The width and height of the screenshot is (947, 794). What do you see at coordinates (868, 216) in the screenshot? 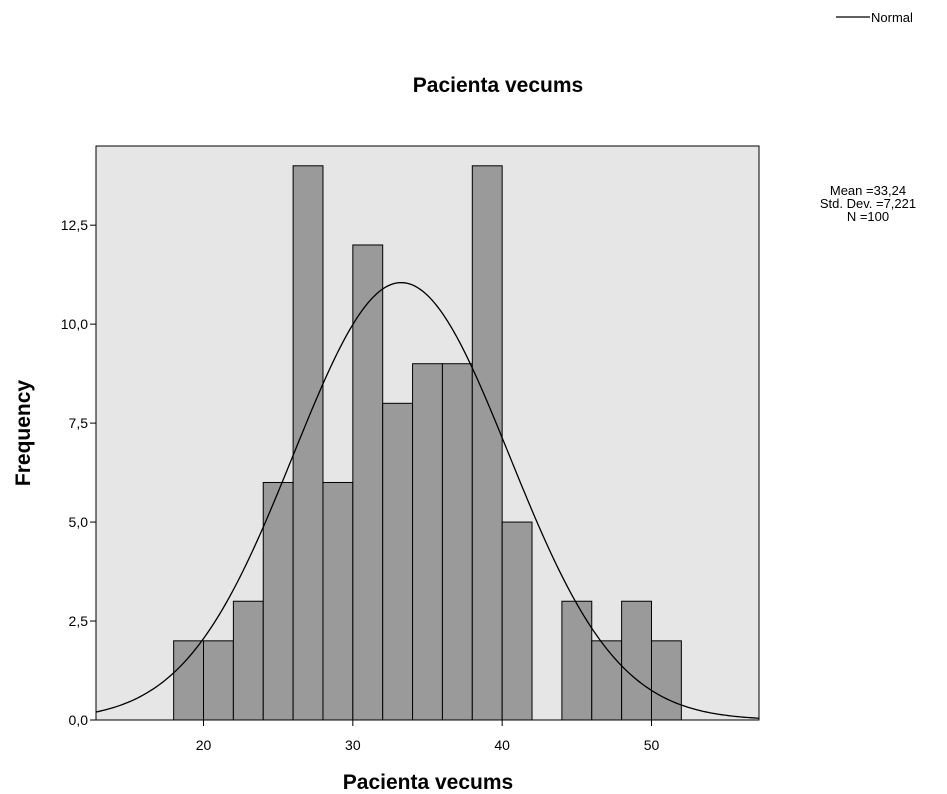
I see `stat-n: N =100` at bounding box center [868, 216].